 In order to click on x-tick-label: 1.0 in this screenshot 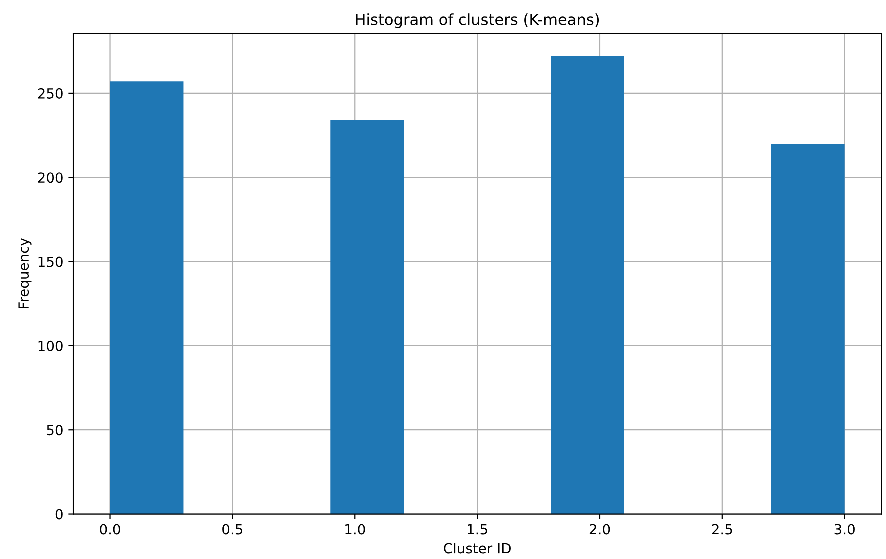, I will do `click(356, 529)`.